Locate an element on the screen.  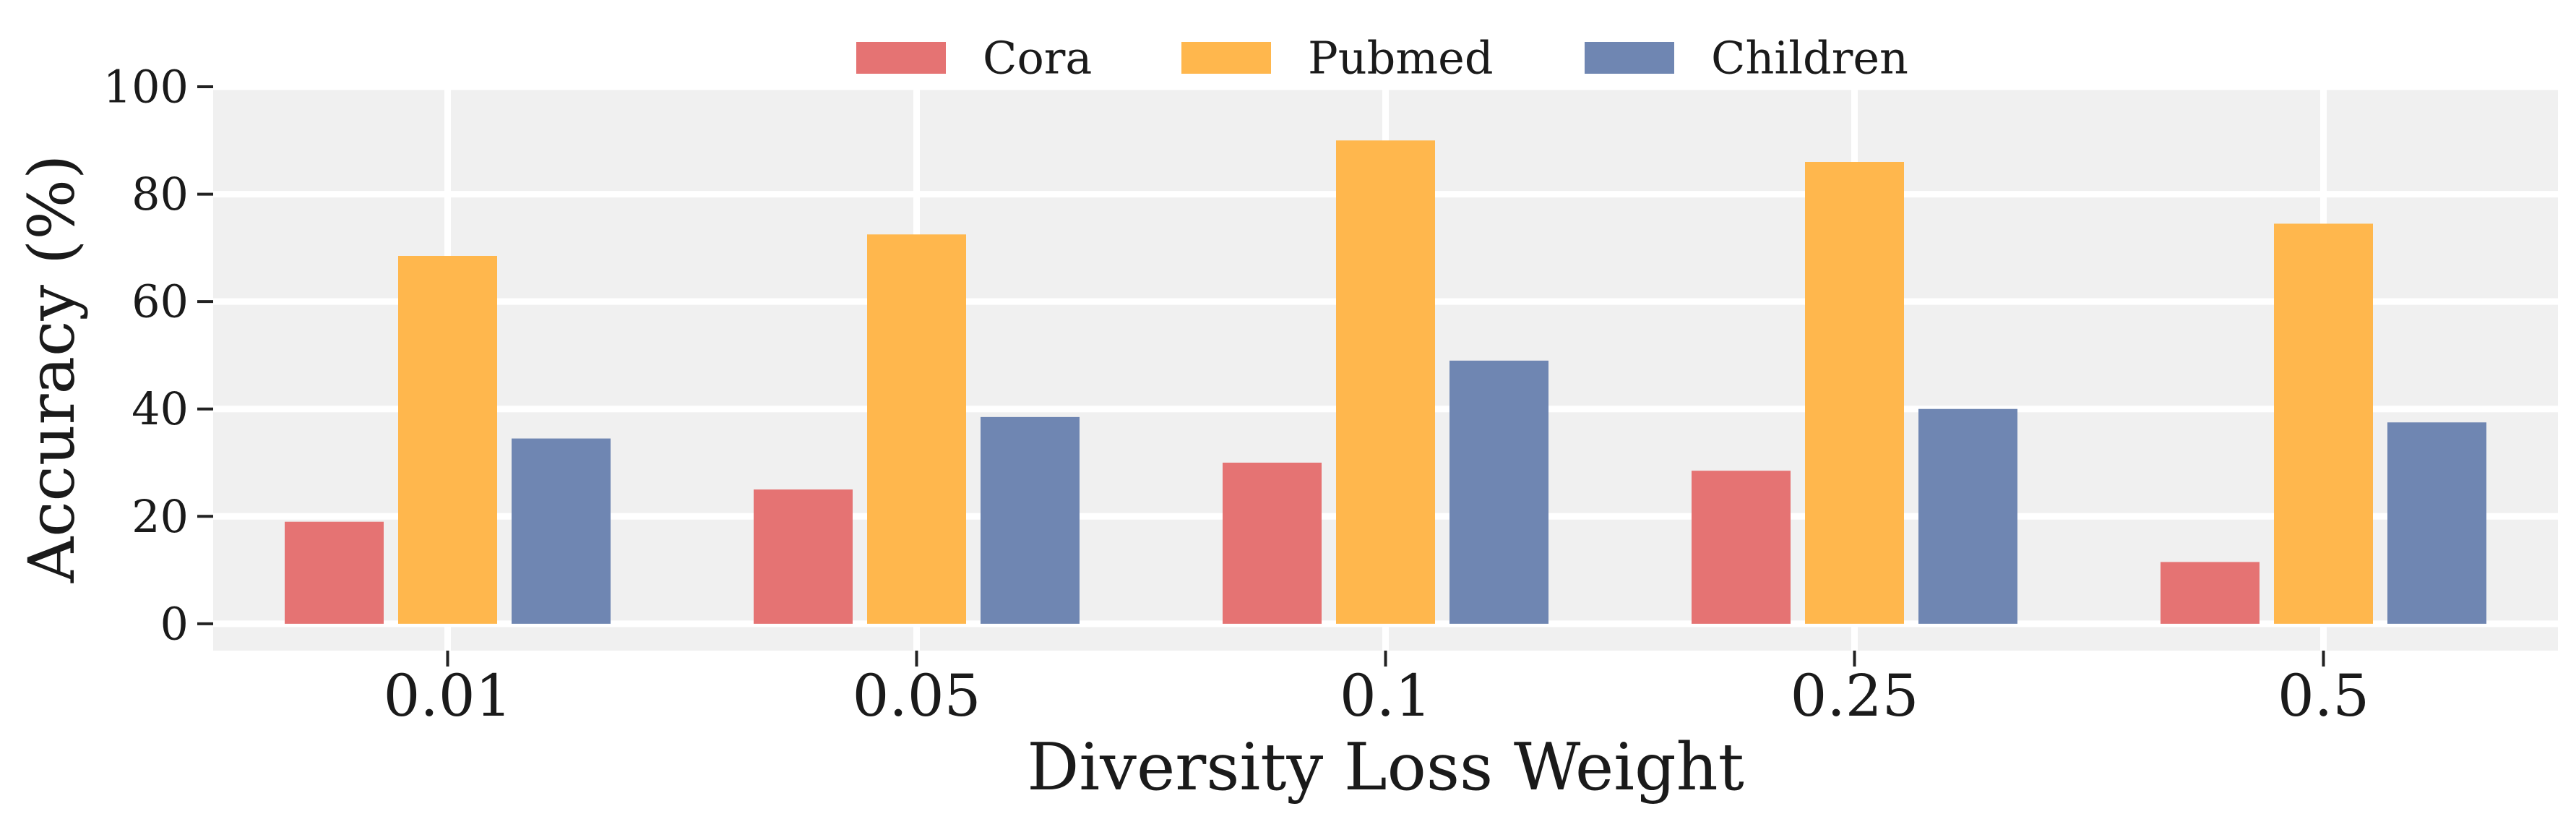
y-tick-label: 20 is located at coordinates (160, 516).